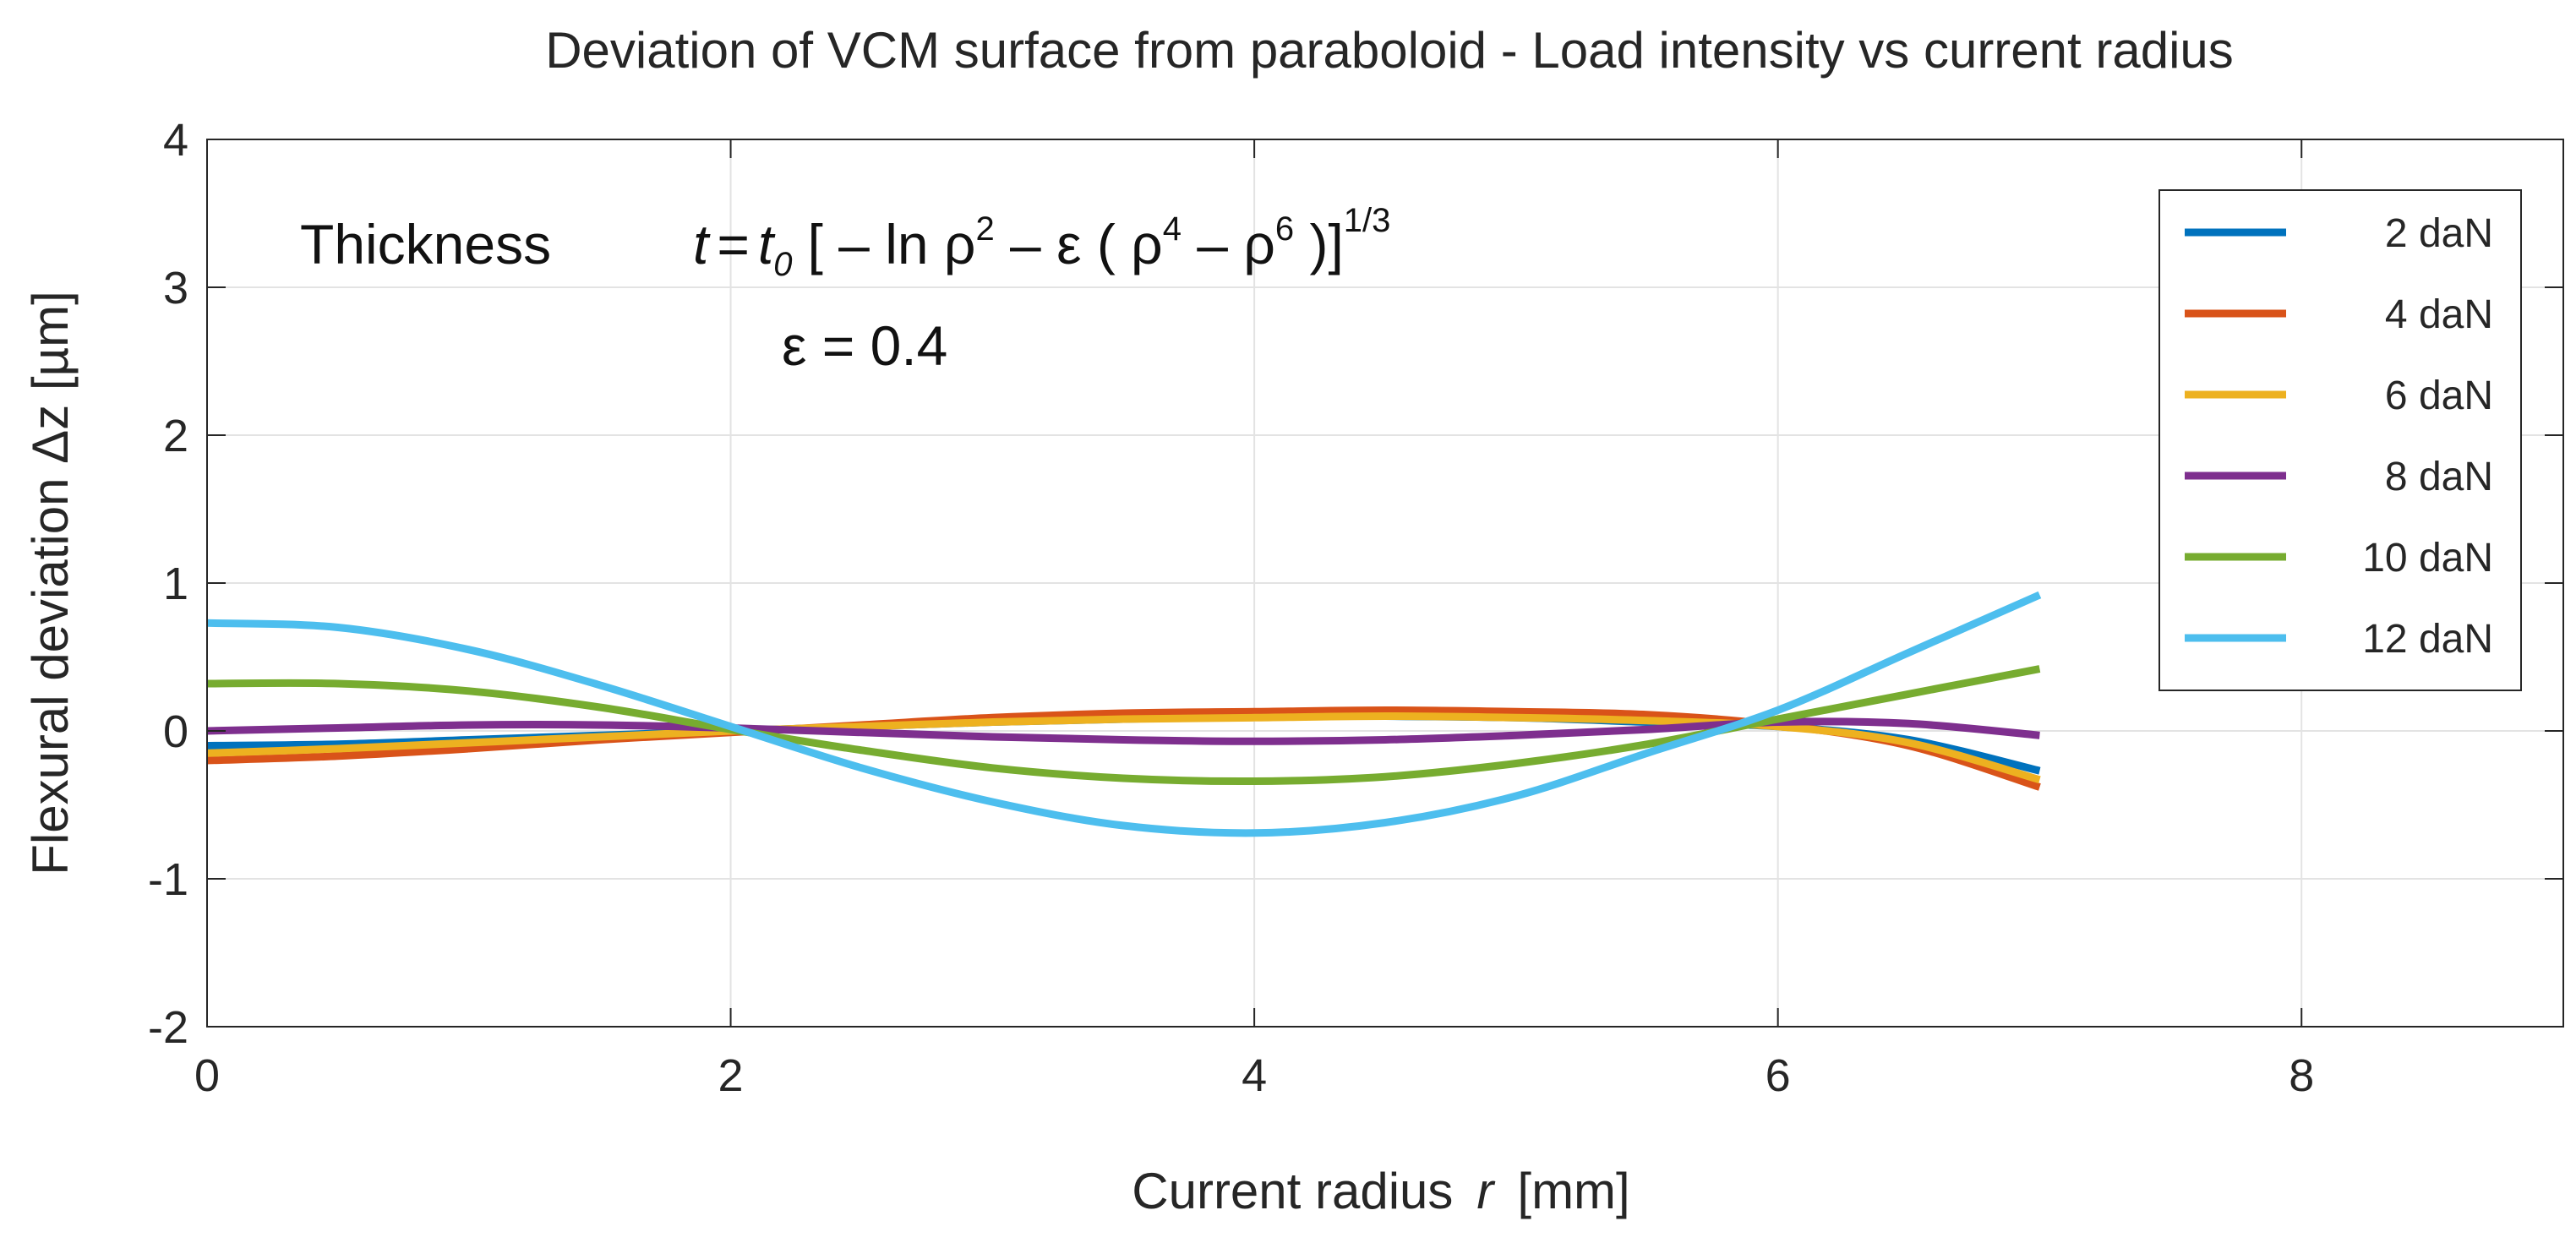 Image resolution: width=2576 pixels, height=1243 pixels. Describe the element at coordinates (168, 880) in the screenshot. I see `y-tick-label: -1` at that location.